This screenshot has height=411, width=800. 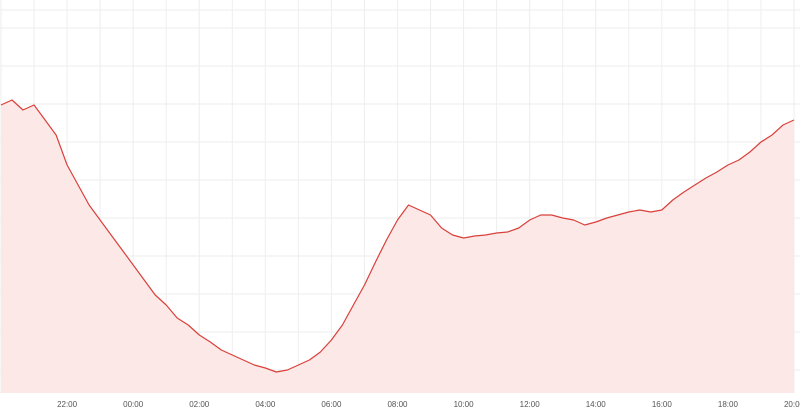 I want to click on x-tick-label: 14:00, so click(x=596, y=404).